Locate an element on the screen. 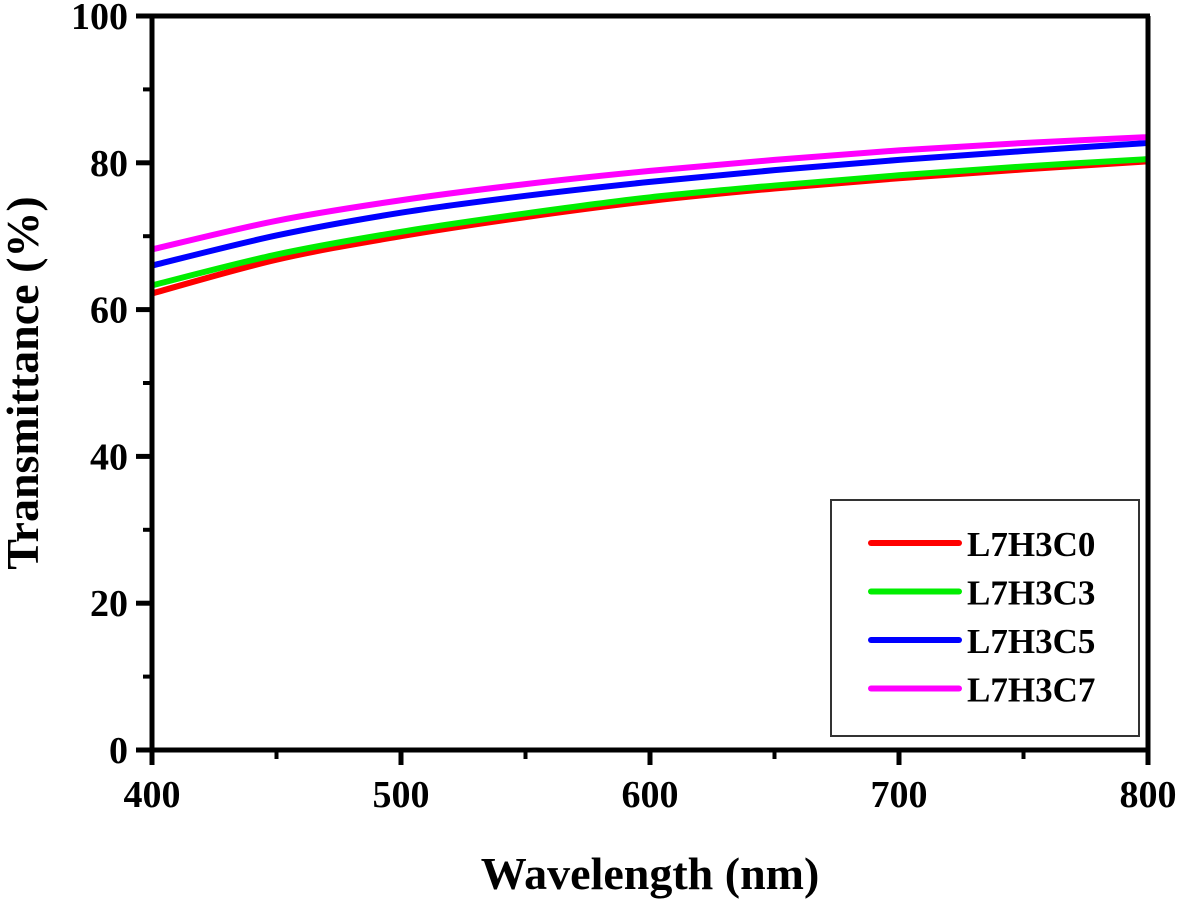 This screenshot has width=1181, height=899. y-axis-title: Transmittance (%) is located at coordinates (24, 382).